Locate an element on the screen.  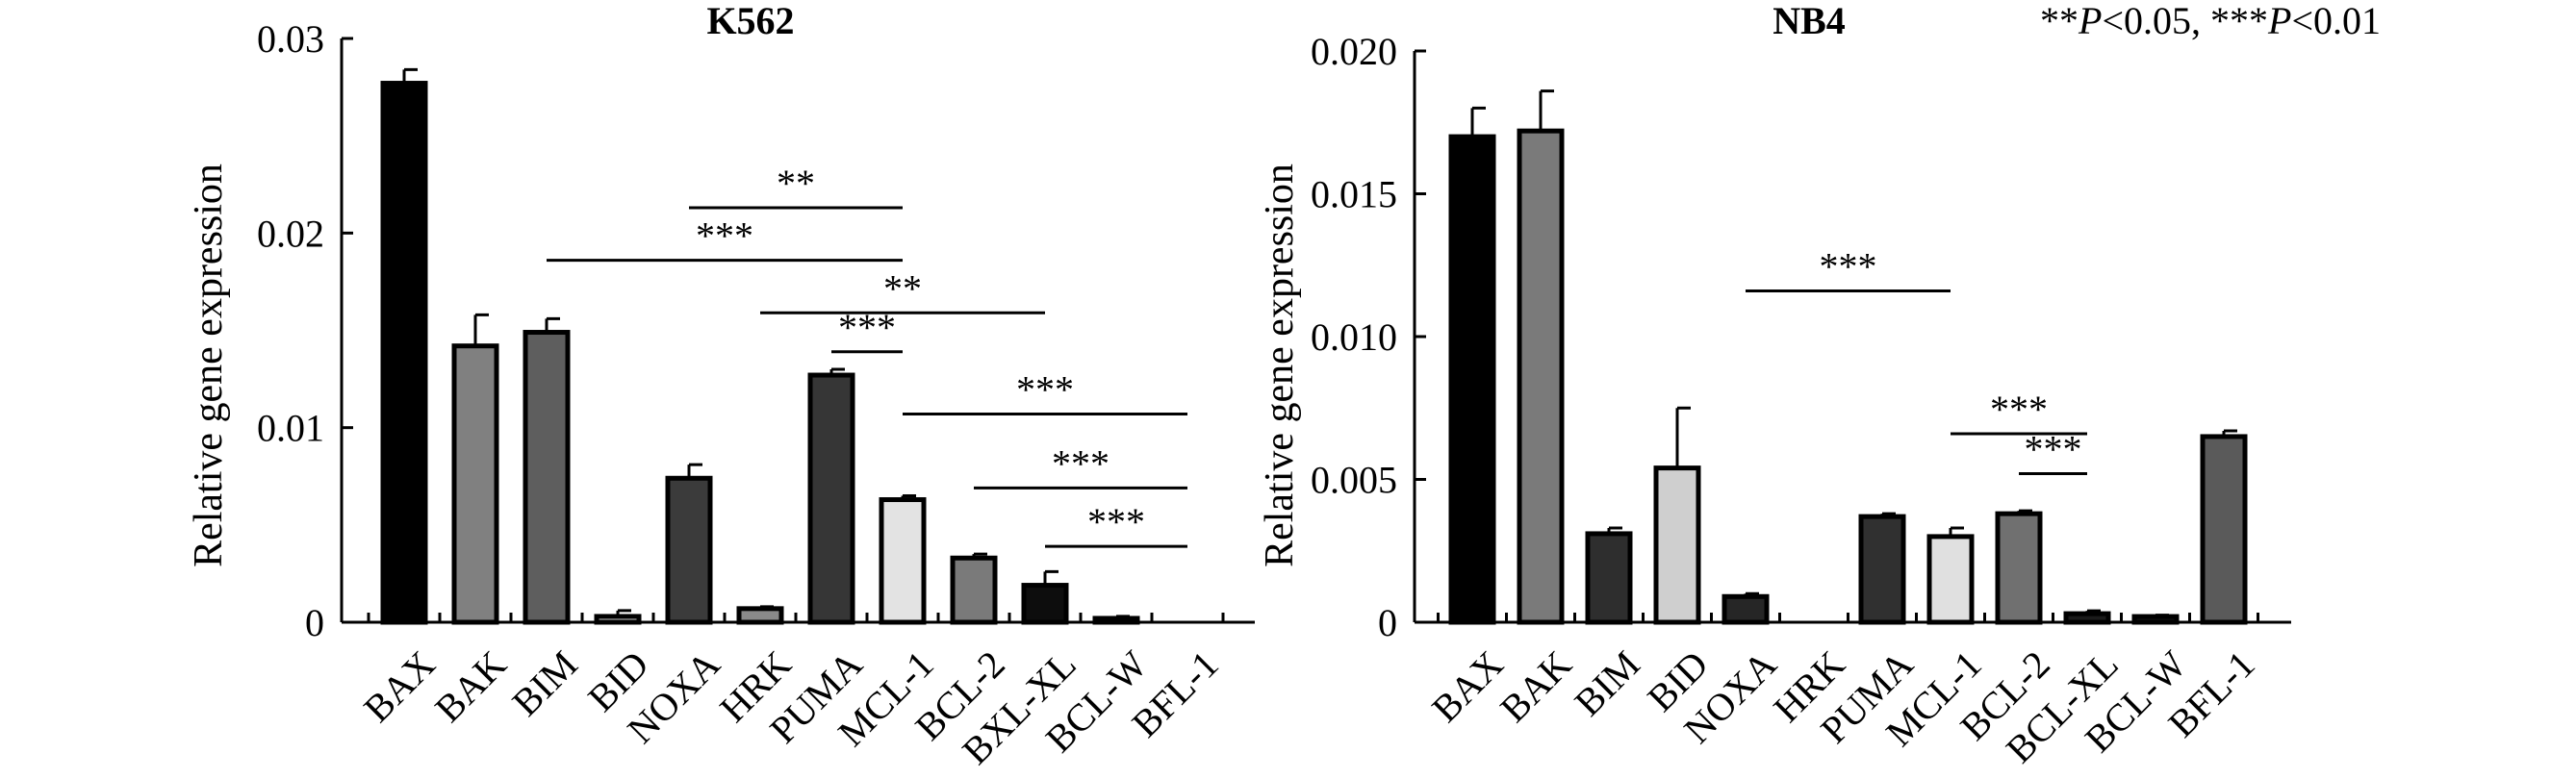
chart-title: NB4 is located at coordinates (1809, 21).